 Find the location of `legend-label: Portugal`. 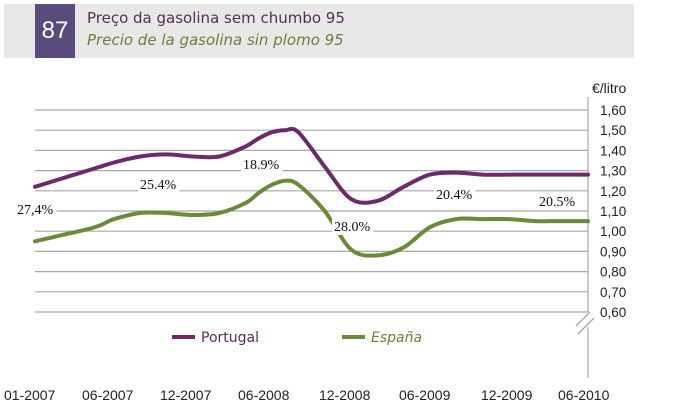

legend-label: Portugal is located at coordinates (230, 338).